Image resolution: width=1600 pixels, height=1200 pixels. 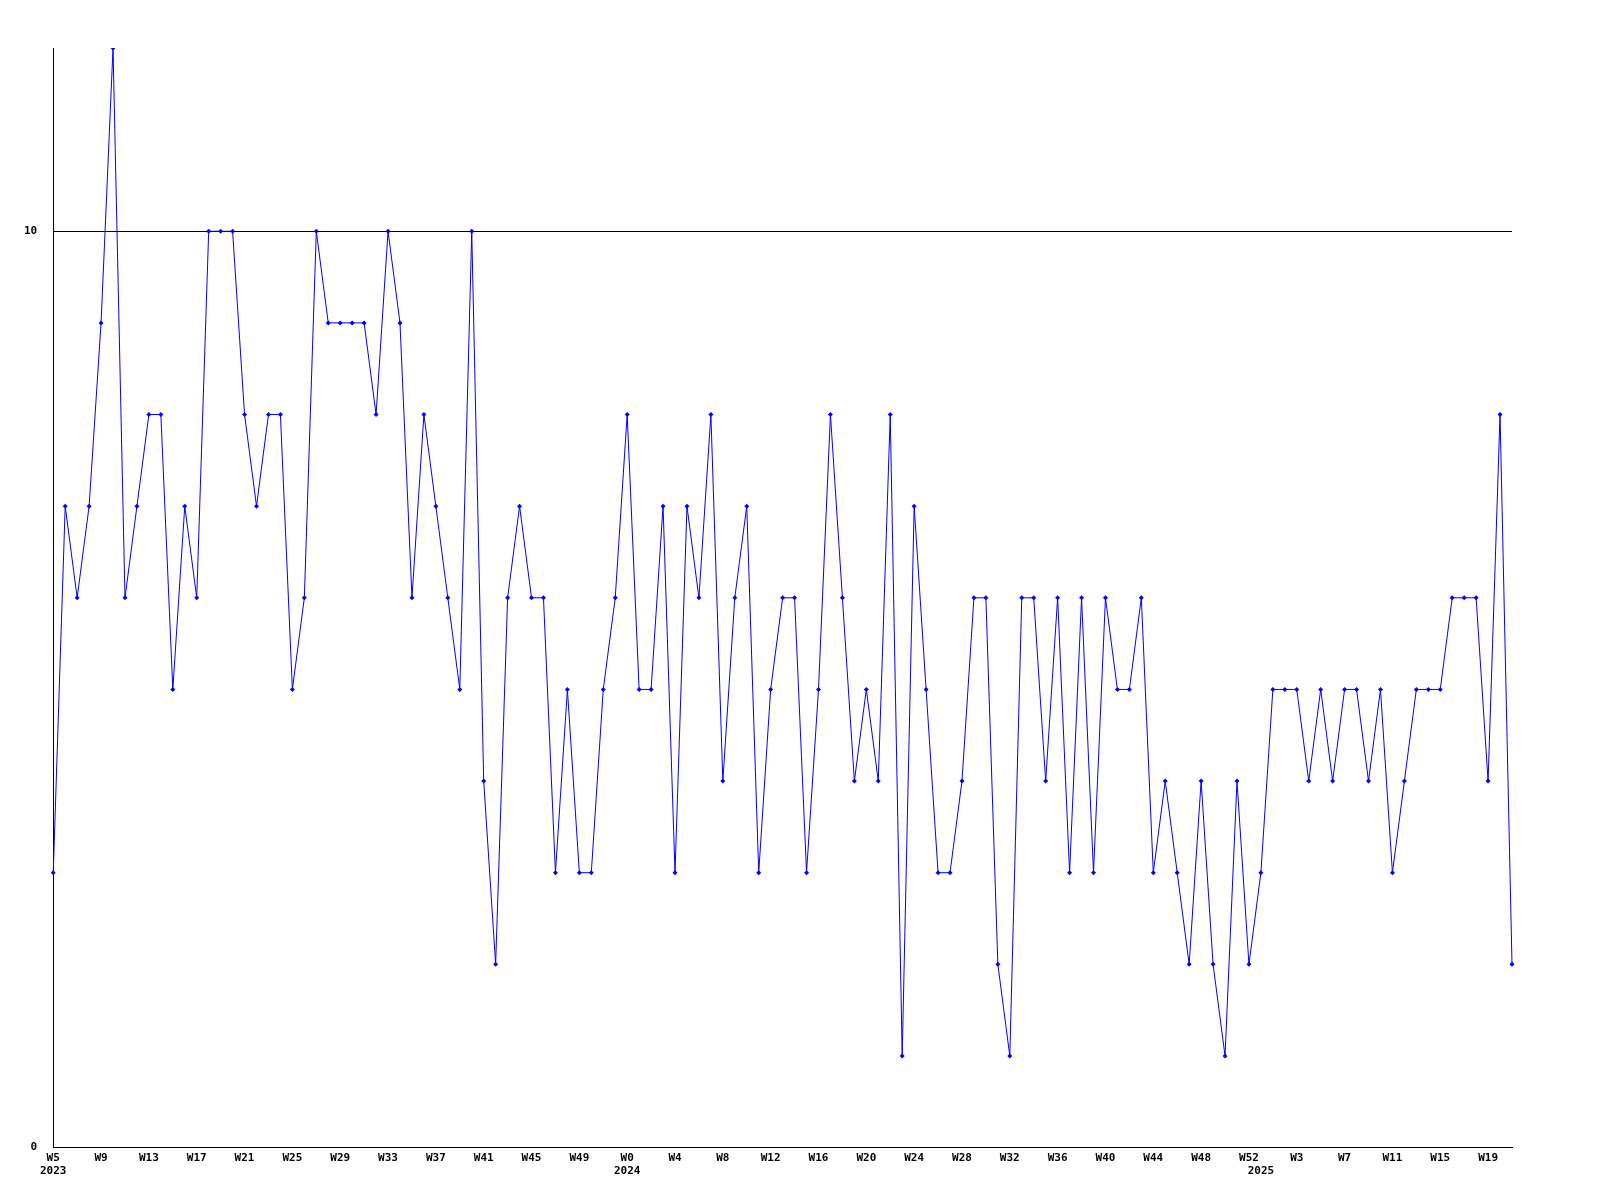 What do you see at coordinates (1261, 1171) in the screenshot?
I see `x-tick-label: 2025` at bounding box center [1261, 1171].